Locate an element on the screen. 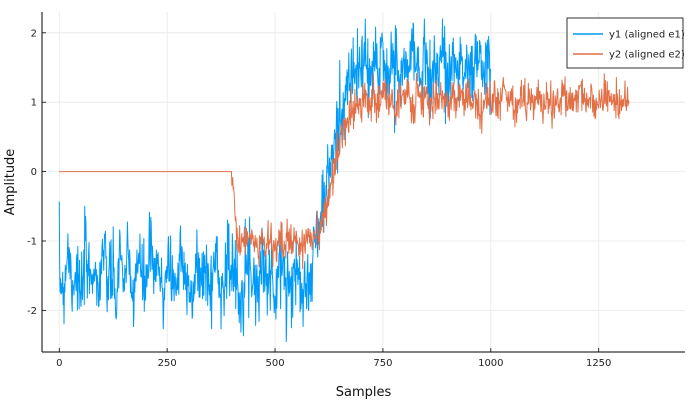 The width and height of the screenshot is (690, 400). legend-label-1: y1 (aligned e1) is located at coordinates (647, 35).